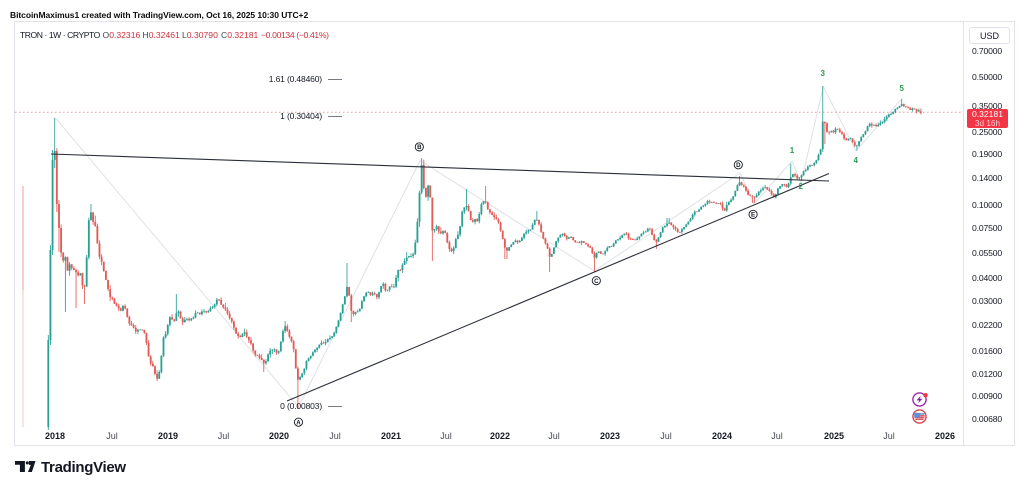 The image size is (1024, 483). I want to click on svg-text: D, so click(738, 165).